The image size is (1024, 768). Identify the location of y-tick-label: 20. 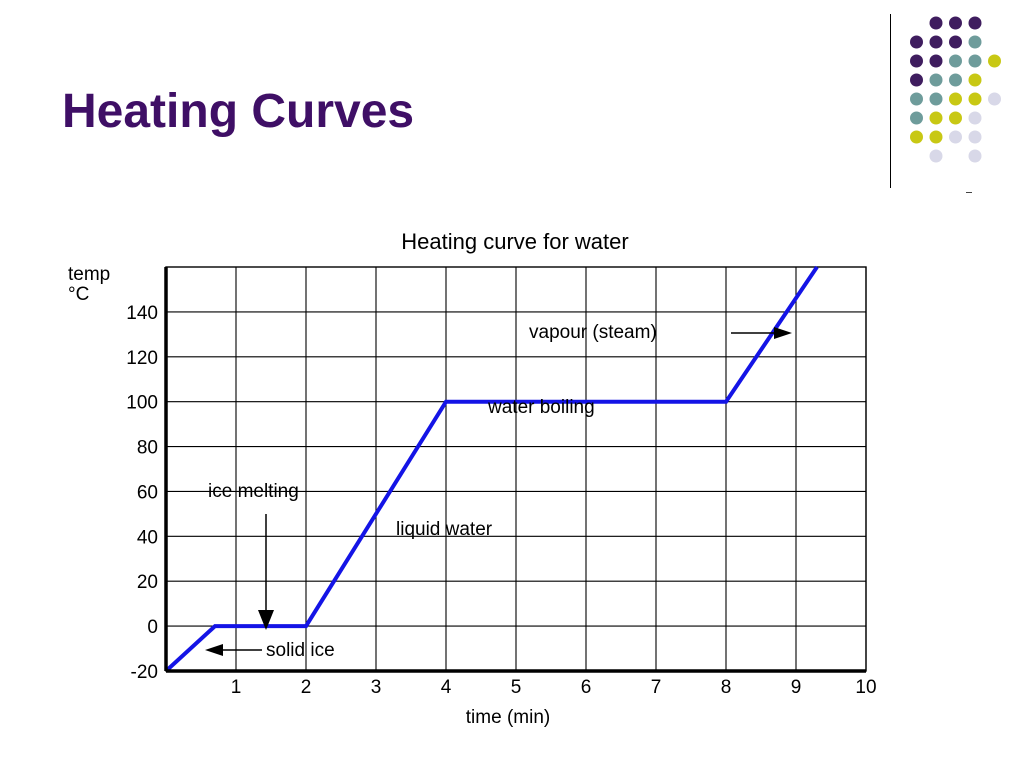
(147, 582).